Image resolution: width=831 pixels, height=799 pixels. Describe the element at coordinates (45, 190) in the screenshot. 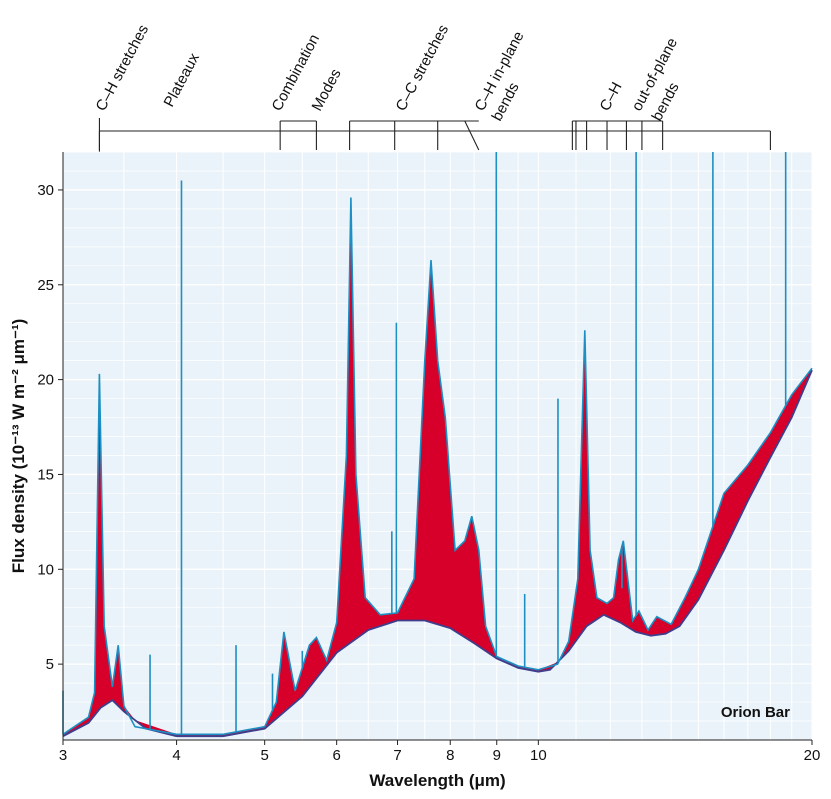

I see `y-tick-label: 30` at that location.